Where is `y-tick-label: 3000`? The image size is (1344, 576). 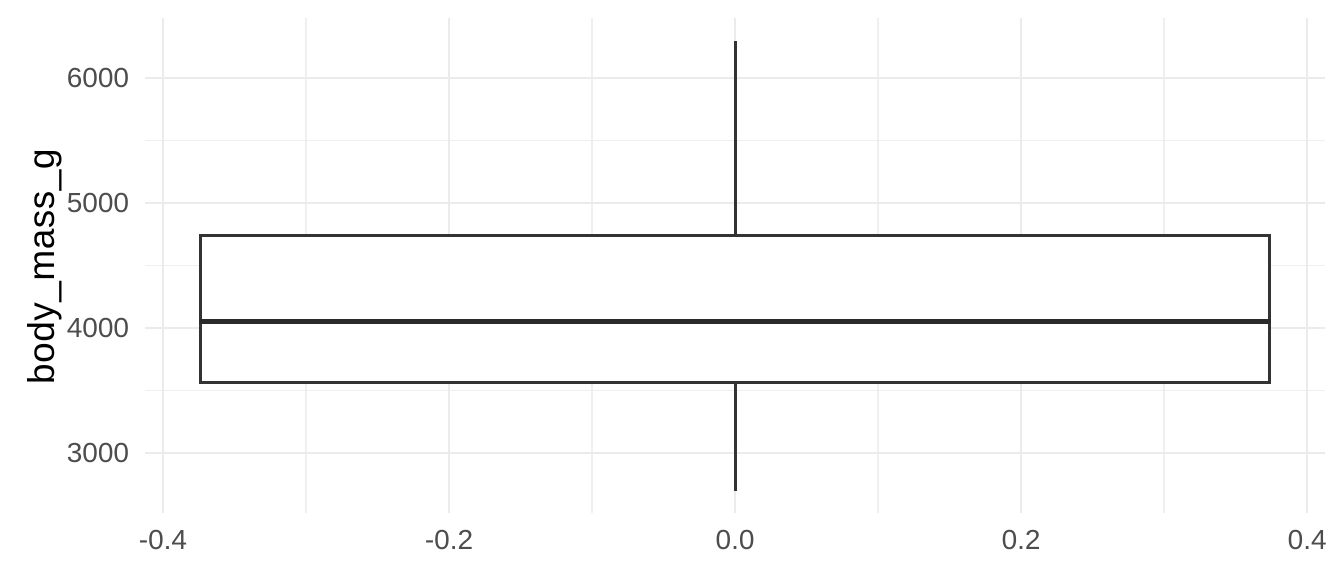 y-tick-label: 3000 is located at coordinates (97, 452).